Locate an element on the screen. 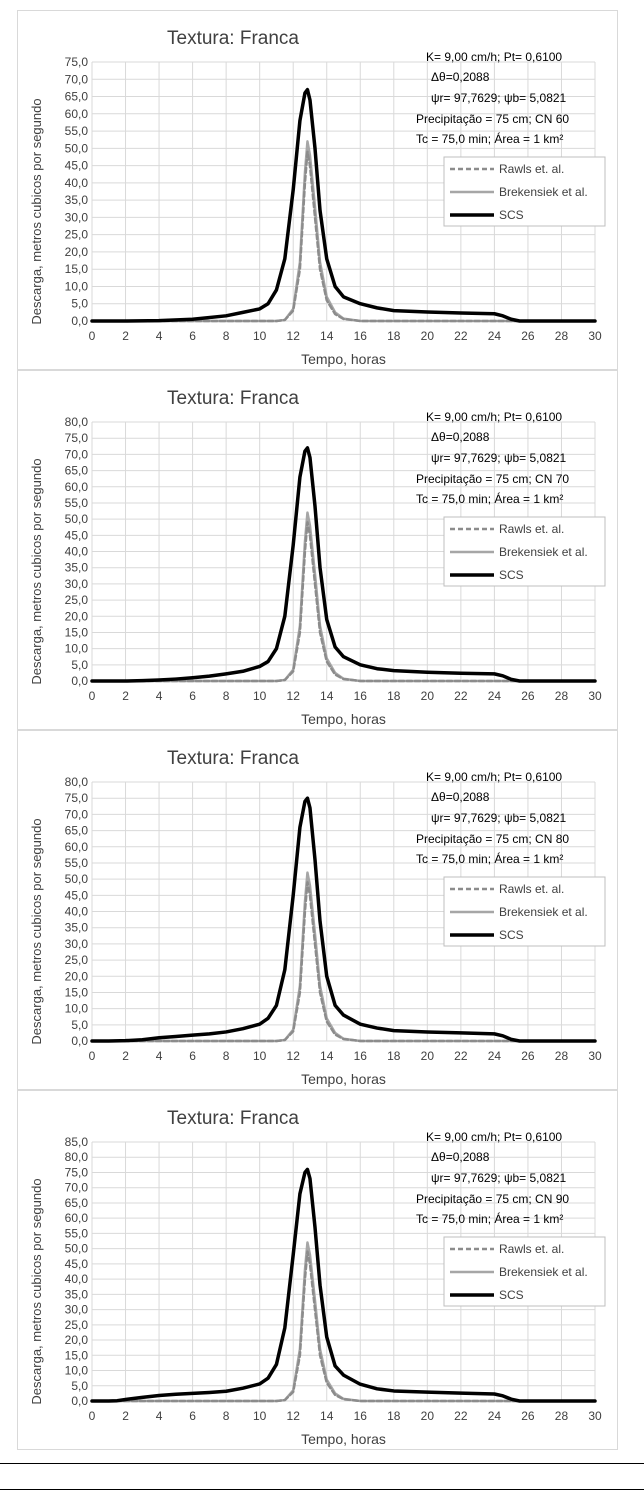  x-tick-label: 26 is located at coordinates (528, 1416).